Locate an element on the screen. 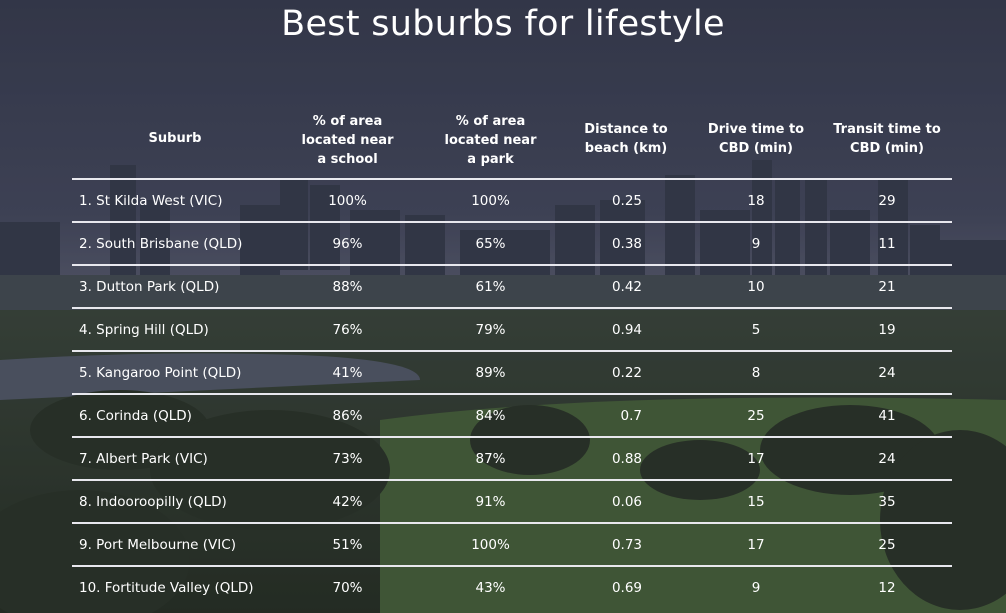  cell-suburb: 3. Dutton Park (QLD) is located at coordinates (149, 287).